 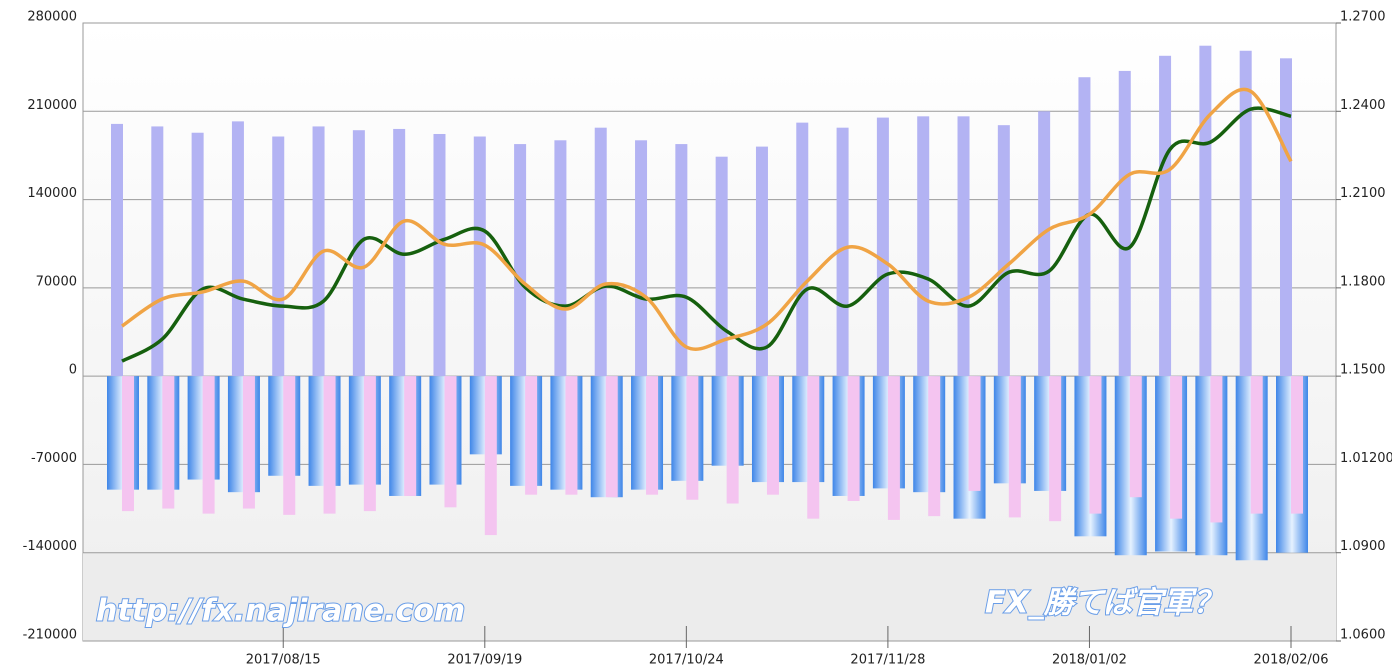 I want to click on x-tick-label: 2017/08/15, so click(x=283, y=660).